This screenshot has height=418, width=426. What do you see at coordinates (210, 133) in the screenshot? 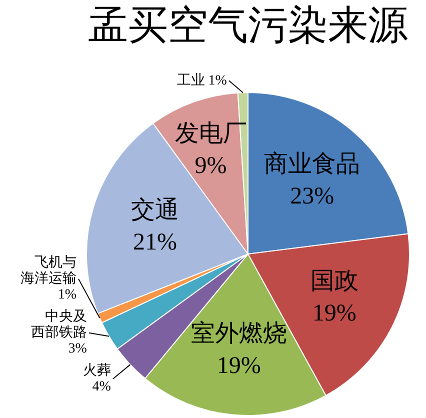
I see `slice-label: 发电厂` at bounding box center [210, 133].